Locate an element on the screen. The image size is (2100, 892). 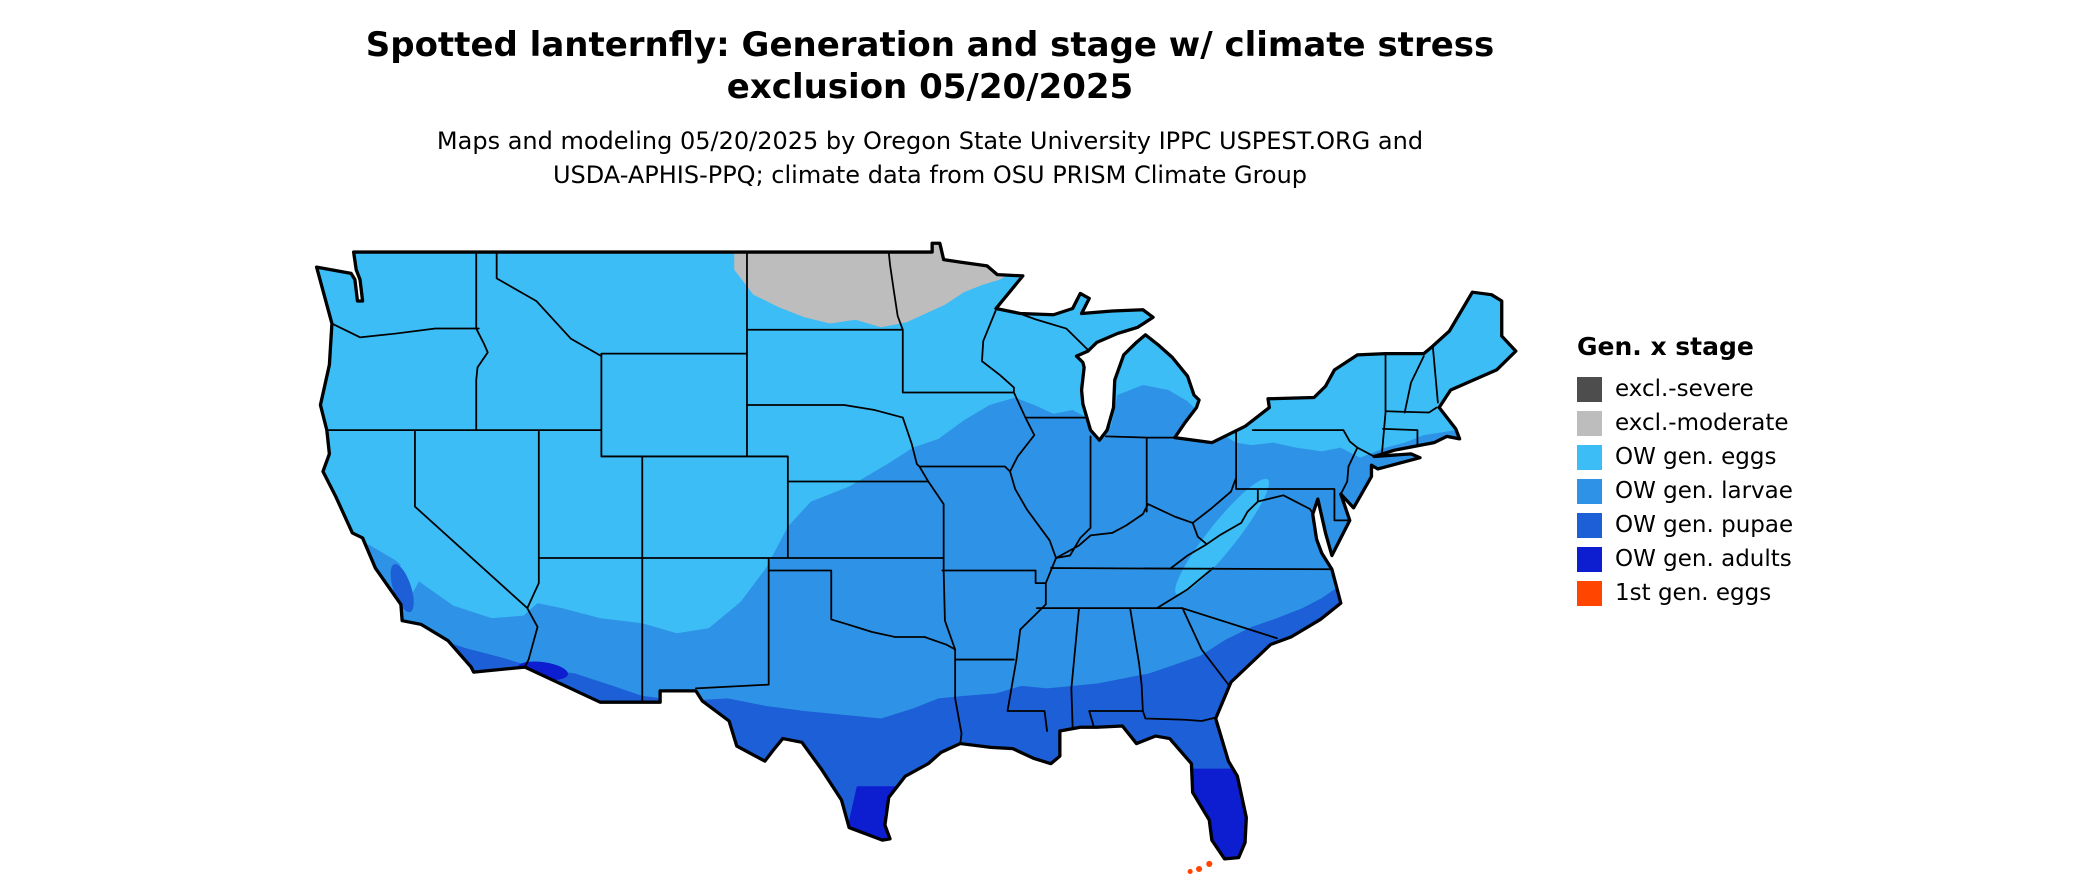
legend-item-label: excl.-severe is located at coordinates (1684, 389).